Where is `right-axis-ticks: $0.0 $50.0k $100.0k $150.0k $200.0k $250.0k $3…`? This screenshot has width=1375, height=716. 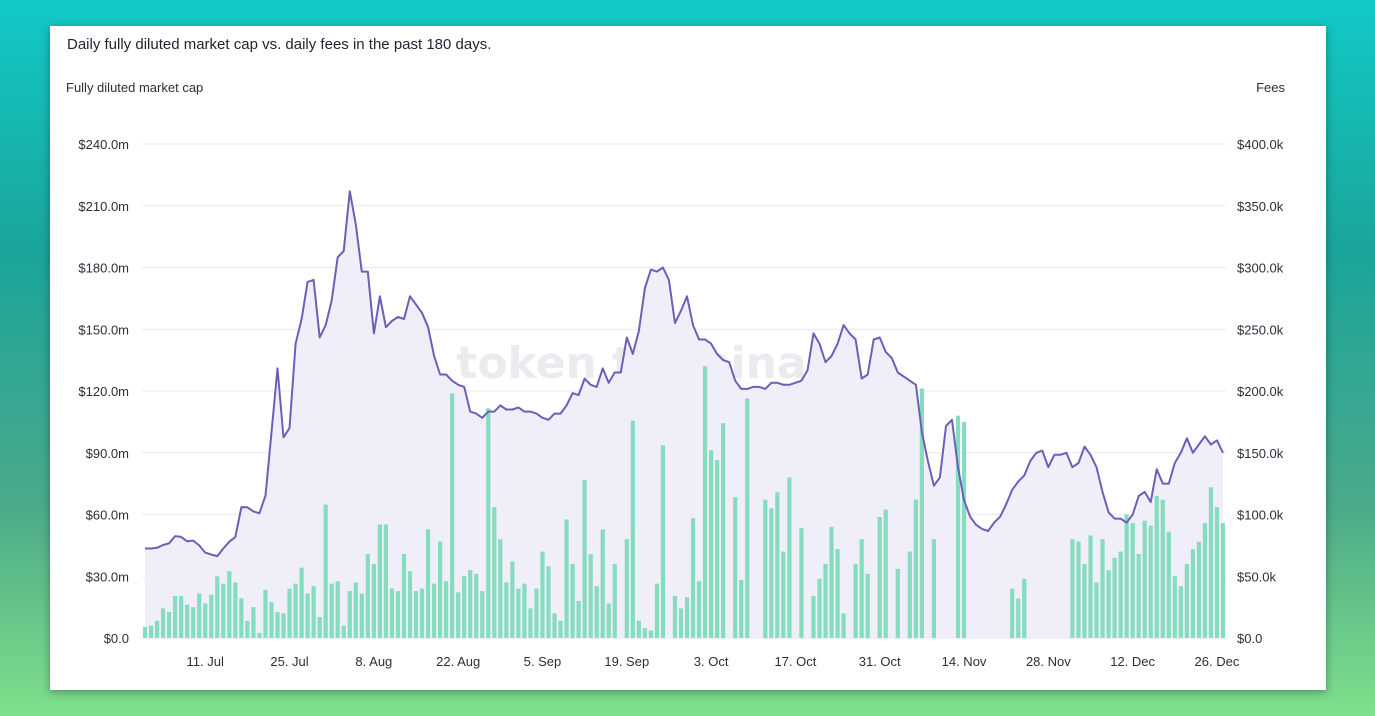
right-axis-ticks: $0.0 $50.0k $100.0k $150.0k $200.0k $250.0k $3… is located at coordinates (1260, 391).